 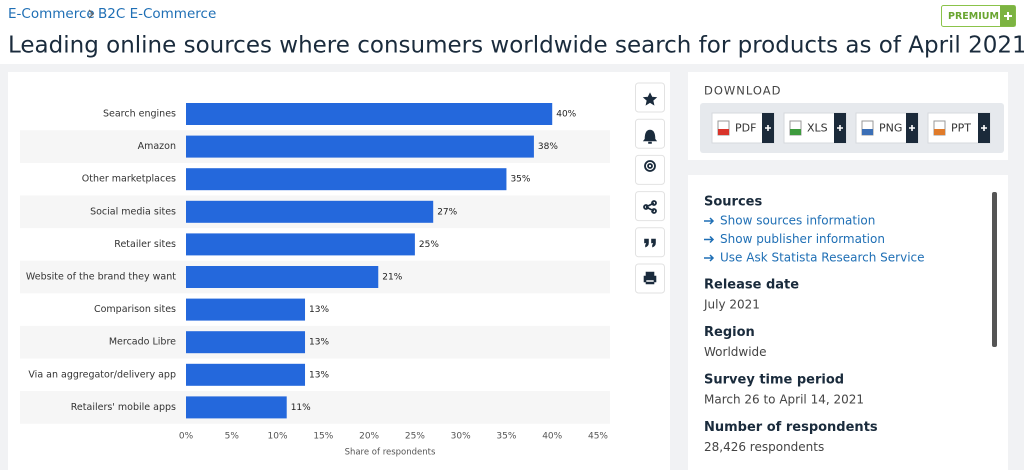 What do you see at coordinates (735, 352) in the screenshot?
I see `field-value: Worldwide` at bounding box center [735, 352].